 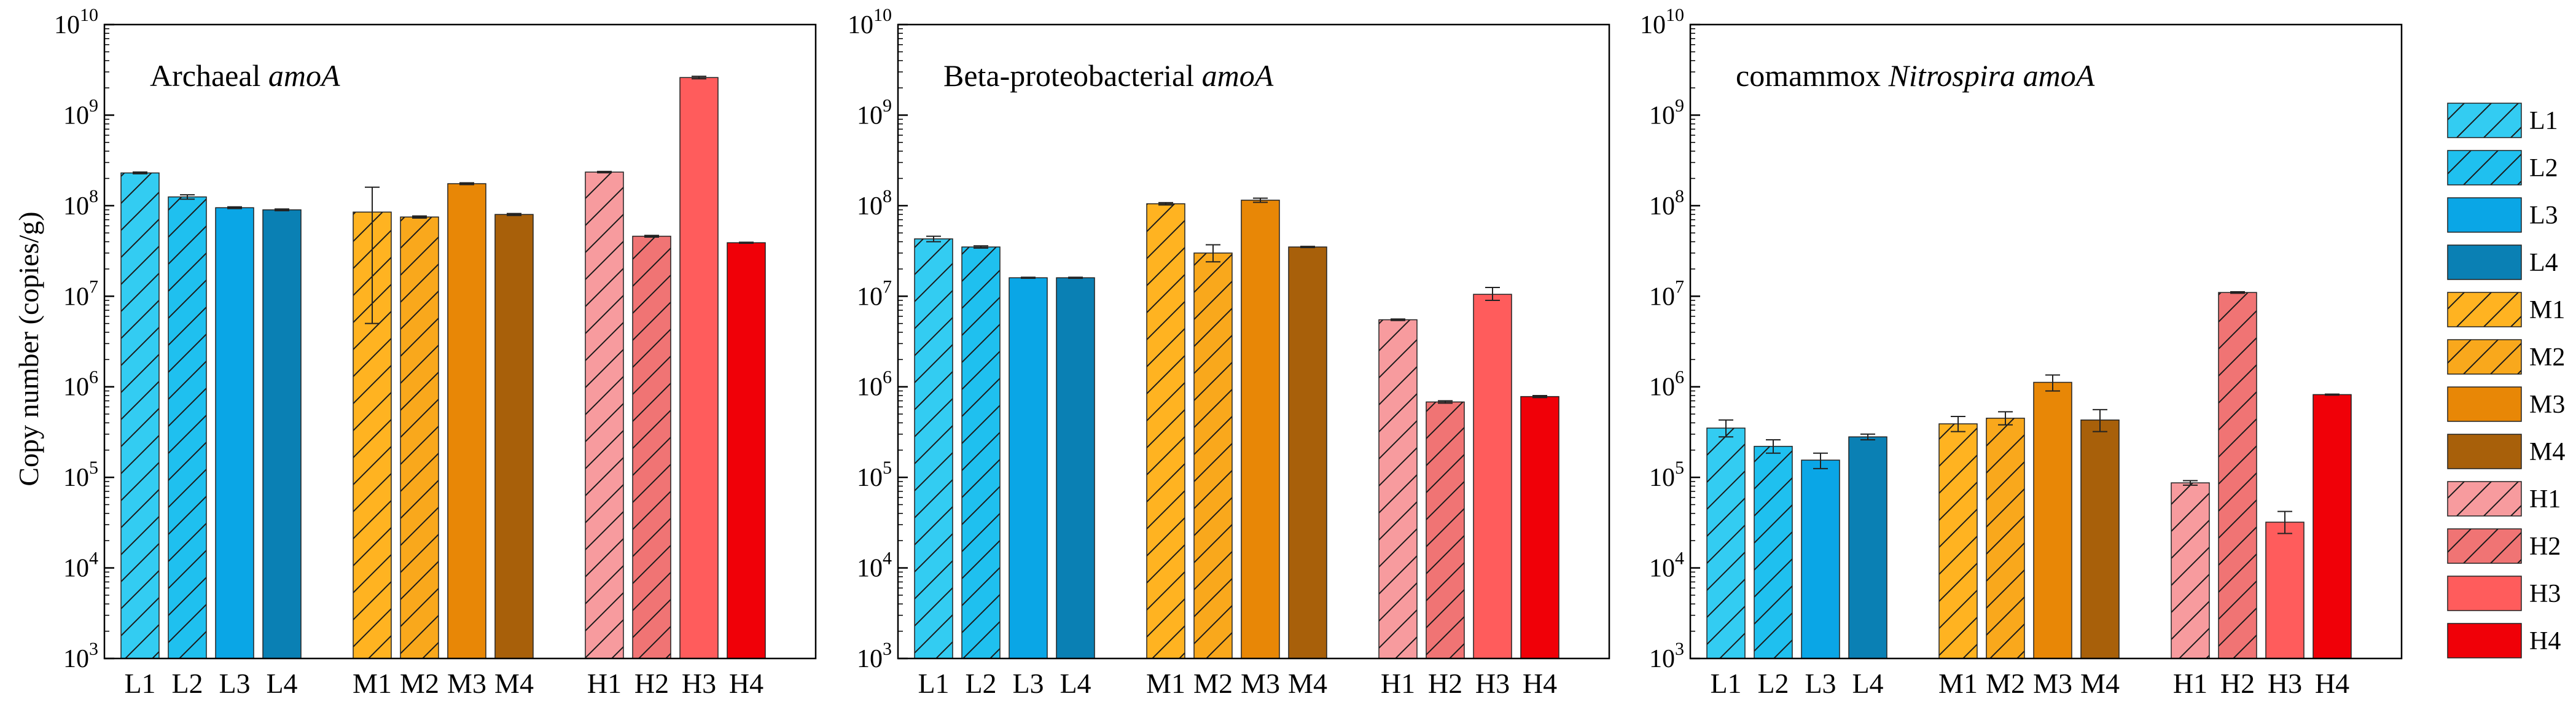 What do you see at coordinates (514, 214) in the screenshot?
I see `error-bar-M4` at bounding box center [514, 214].